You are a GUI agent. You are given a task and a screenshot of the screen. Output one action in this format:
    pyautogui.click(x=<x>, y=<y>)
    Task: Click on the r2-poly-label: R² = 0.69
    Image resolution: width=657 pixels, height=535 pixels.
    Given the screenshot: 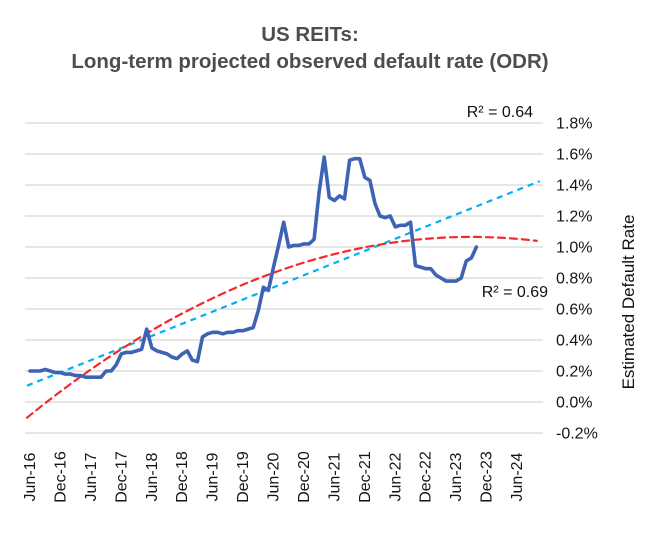 What is the action you would take?
    pyautogui.click(x=515, y=292)
    